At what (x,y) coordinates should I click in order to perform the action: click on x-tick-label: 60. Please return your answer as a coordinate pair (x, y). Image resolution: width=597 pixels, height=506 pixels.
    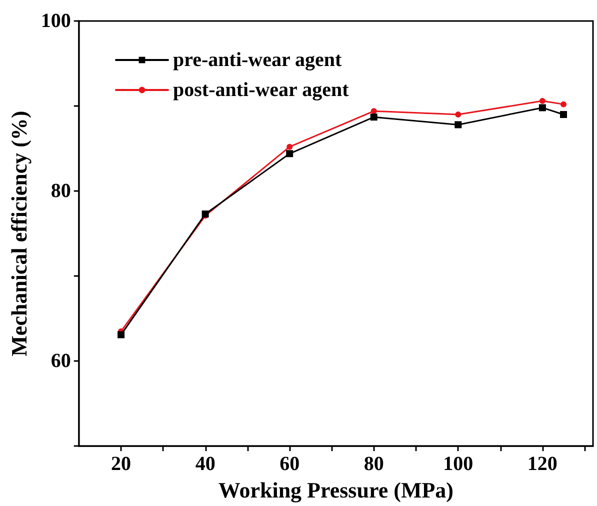
    Looking at the image, I should click on (290, 464).